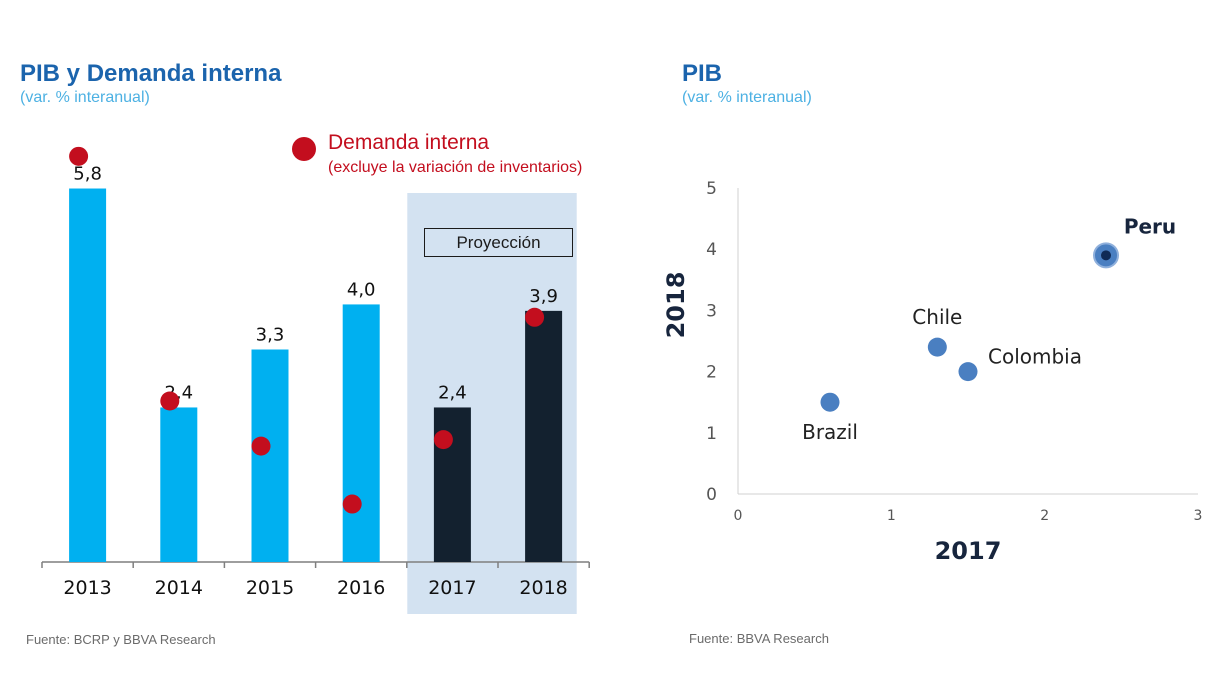  I want to click on scatter-point-core, so click(1106, 255).